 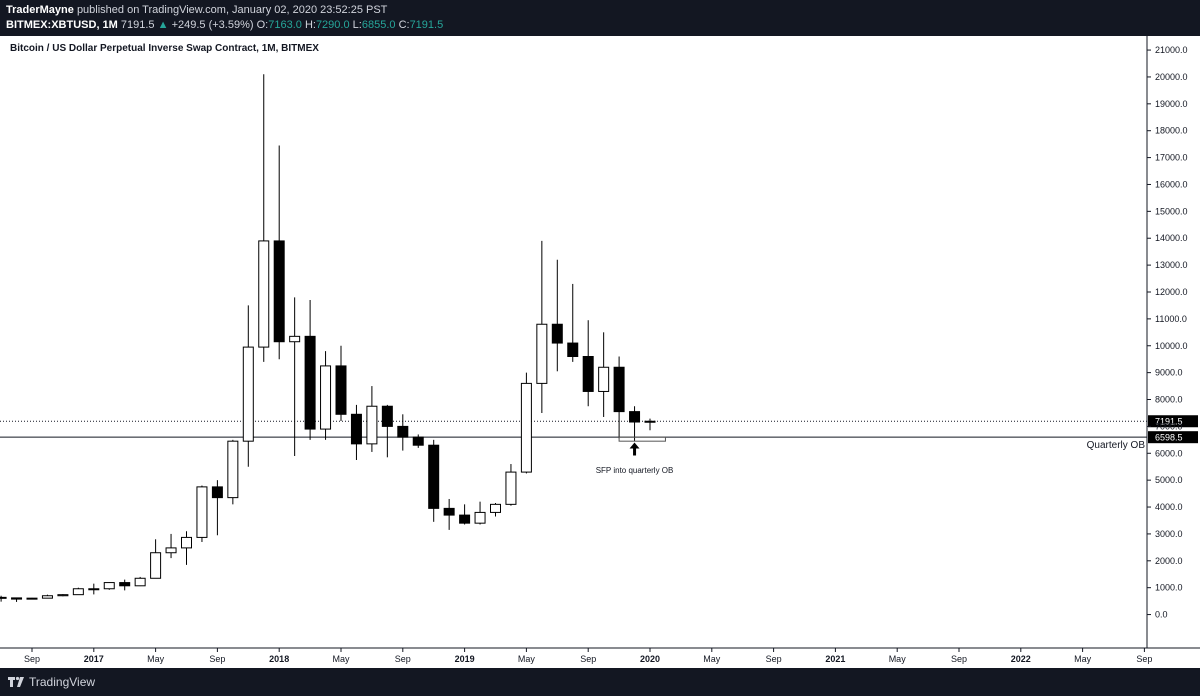 I want to click on price-tick-label: 6000.0, so click(x=1169, y=453).